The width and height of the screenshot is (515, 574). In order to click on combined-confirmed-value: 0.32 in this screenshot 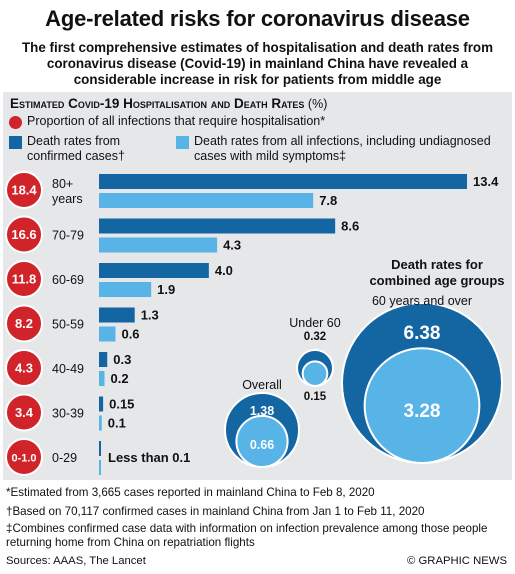, I will do `click(315, 337)`.